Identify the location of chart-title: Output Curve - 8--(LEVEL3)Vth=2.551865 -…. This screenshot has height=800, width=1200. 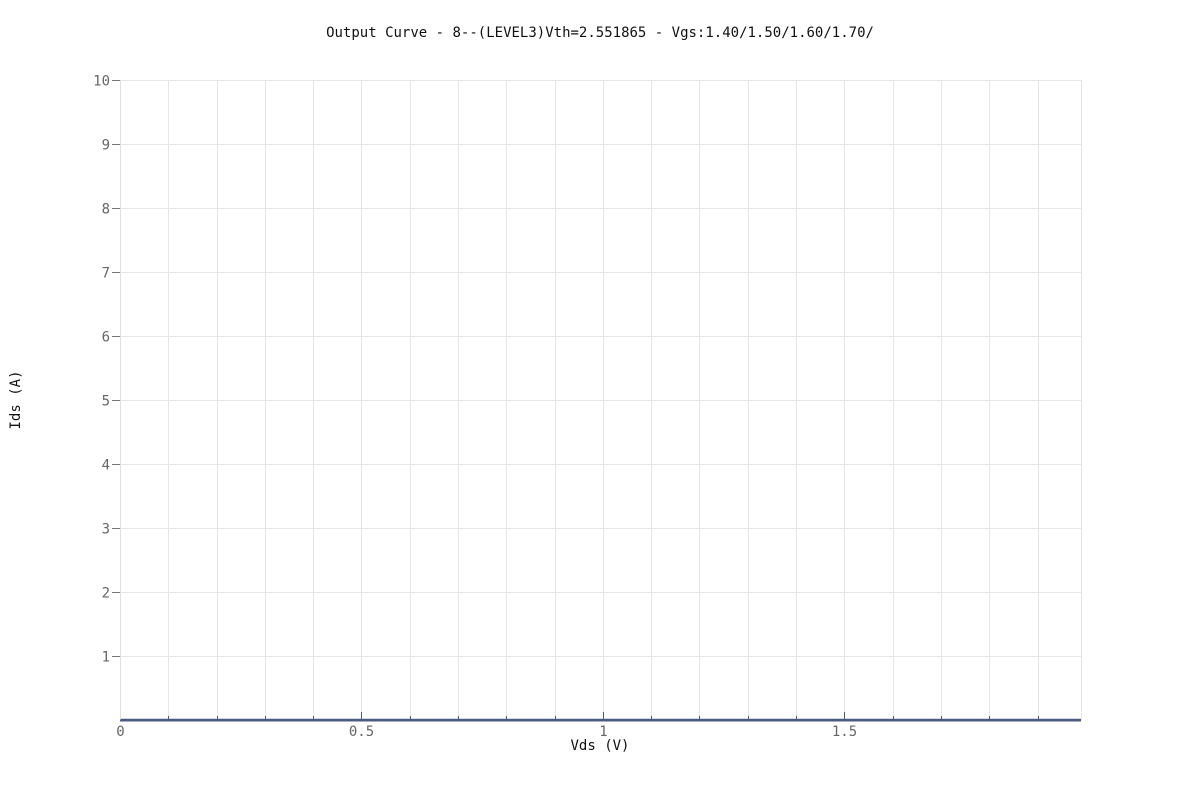
(600, 33).